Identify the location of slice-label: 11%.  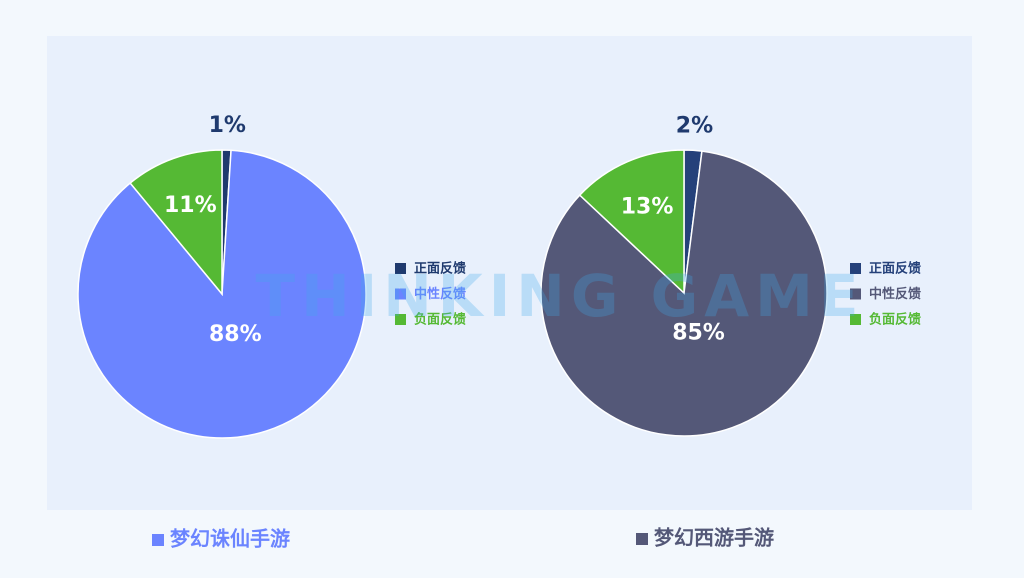
(190, 205).